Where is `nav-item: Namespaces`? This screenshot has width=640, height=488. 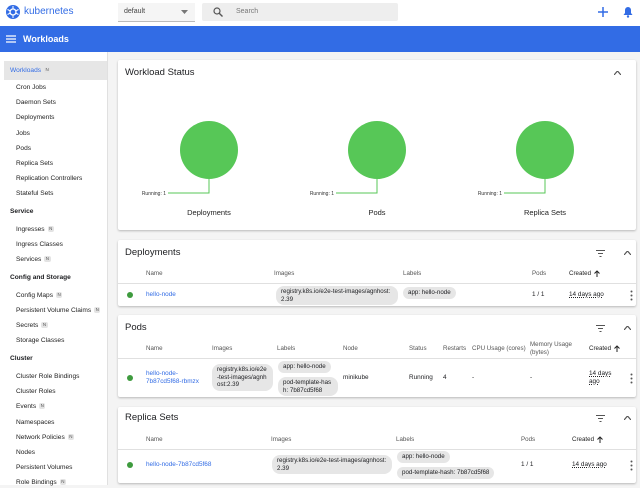
nav-item: Namespaces is located at coordinates (35, 423).